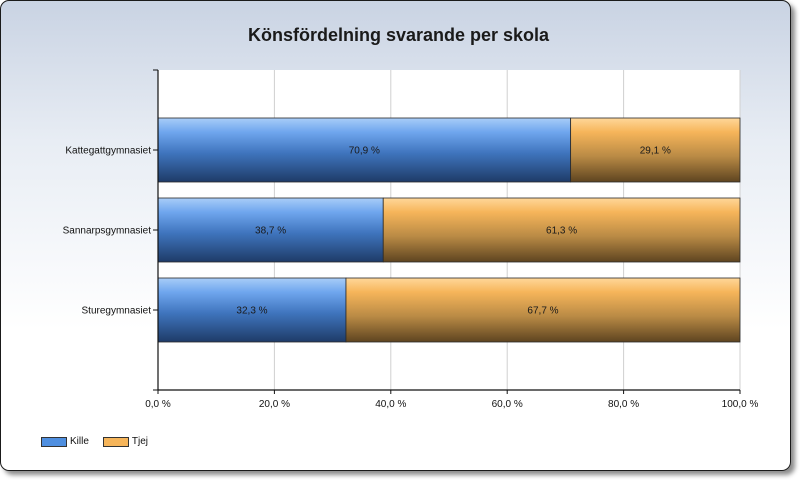 Image resolution: width=800 pixels, height=480 pixels. I want to click on y-category-label: Sannarpsgymnasiet, so click(107, 231).